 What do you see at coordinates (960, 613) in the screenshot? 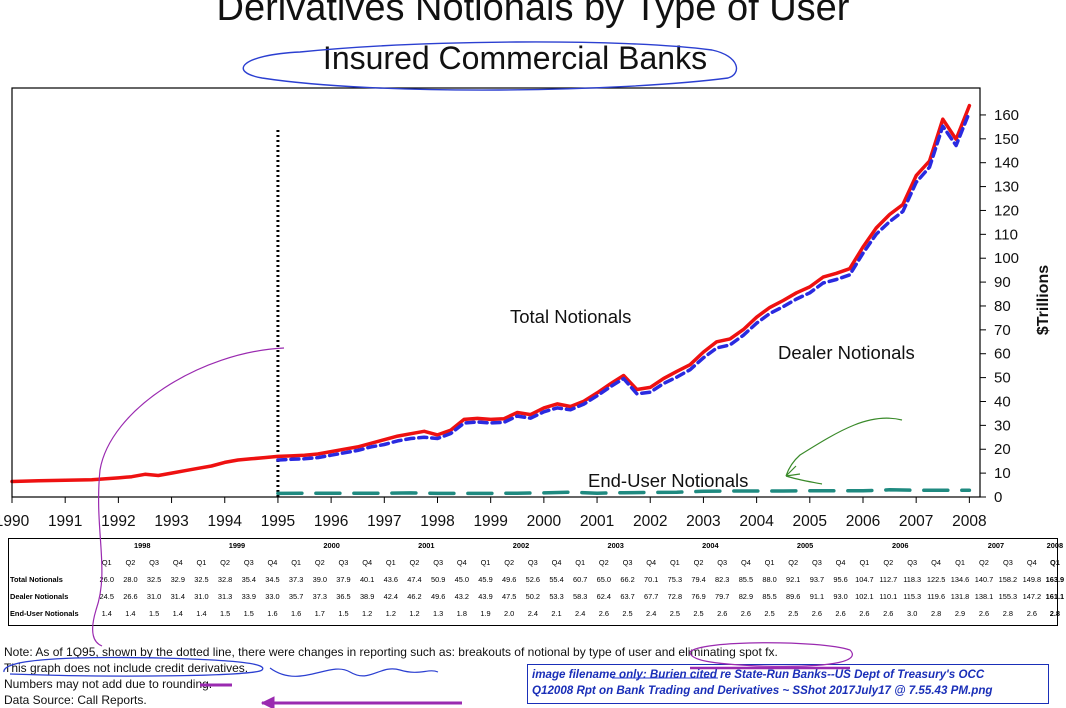
I see `table-cell: 2.9` at bounding box center [960, 613].